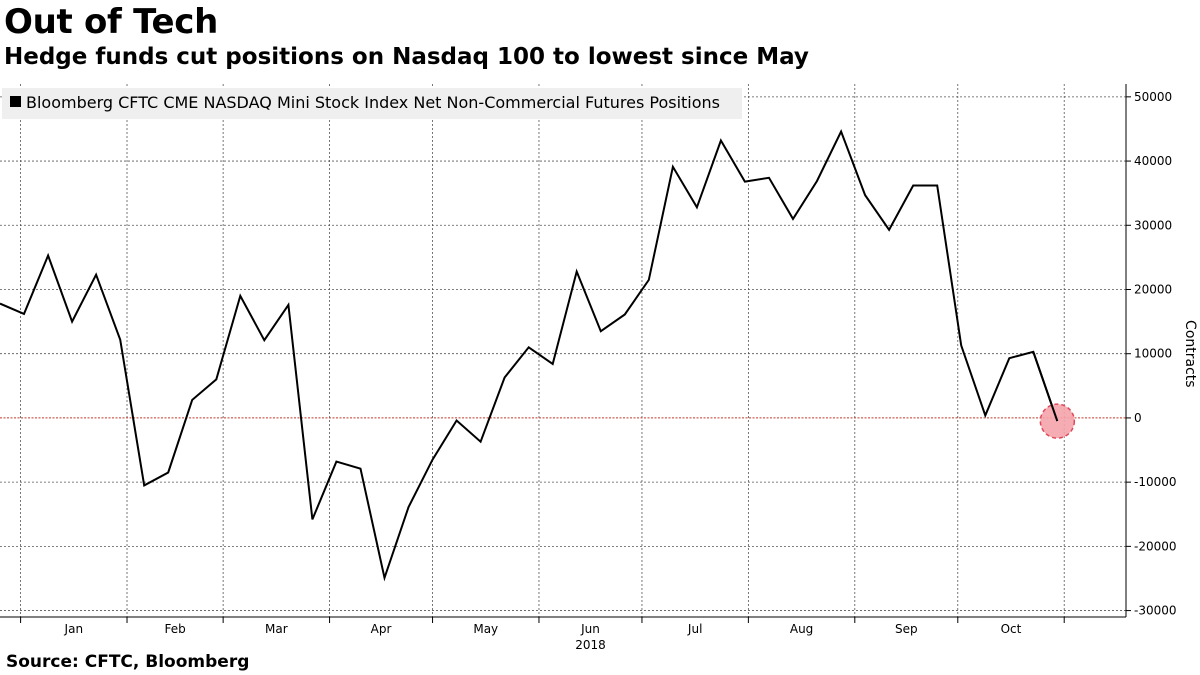  I want to click on y-tick-label: 50000, so click(1153, 97).